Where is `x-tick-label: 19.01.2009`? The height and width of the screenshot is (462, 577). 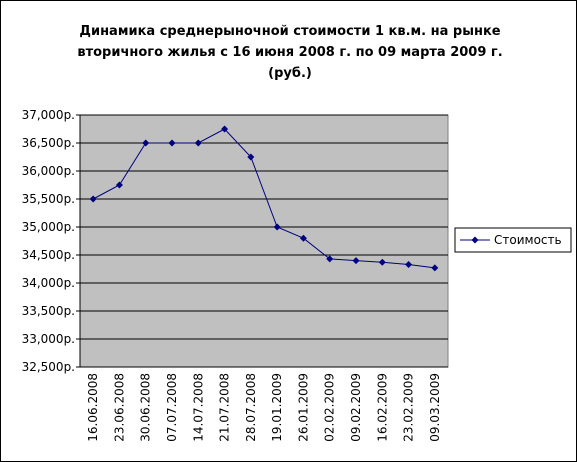
x-tick-label: 19.01.2009 is located at coordinates (277, 407).